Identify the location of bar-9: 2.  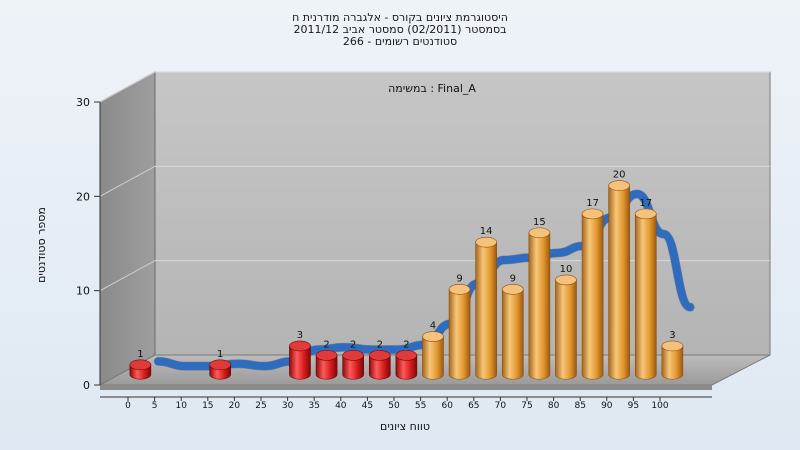
(379, 359).